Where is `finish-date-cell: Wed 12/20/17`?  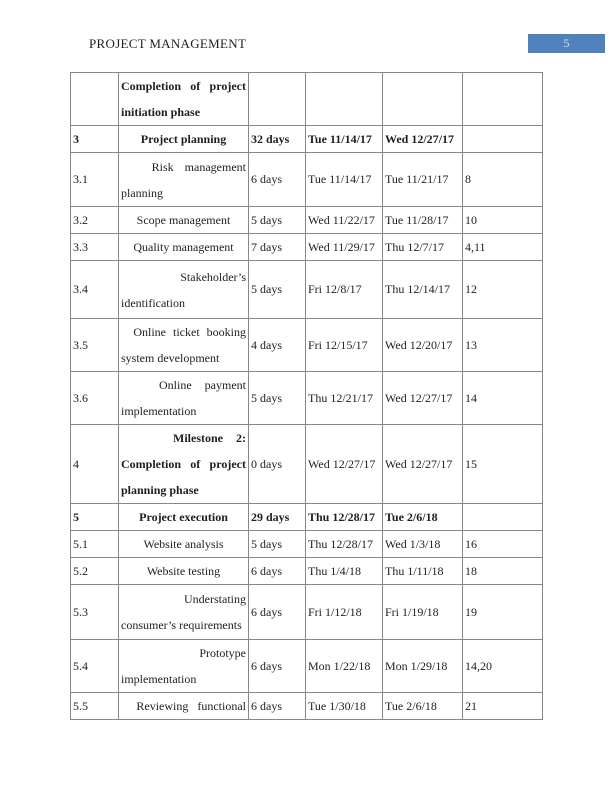
finish-date-cell: Wed 12/20/17 is located at coordinates (422, 345).